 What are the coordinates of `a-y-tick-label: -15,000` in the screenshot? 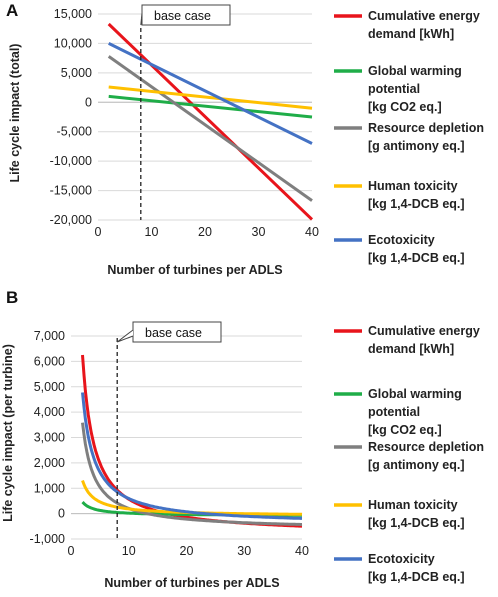 It's located at (71, 191).